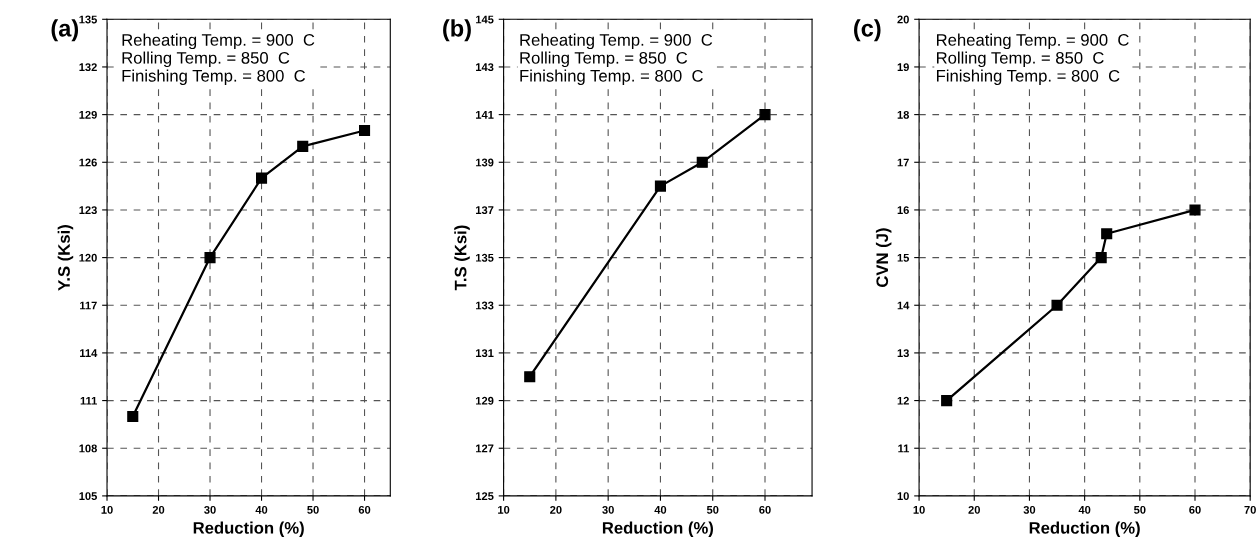 The height and width of the screenshot is (551, 1259). Describe the element at coordinates (903, 400) in the screenshot. I see `y-tick-label: 12` at that location.